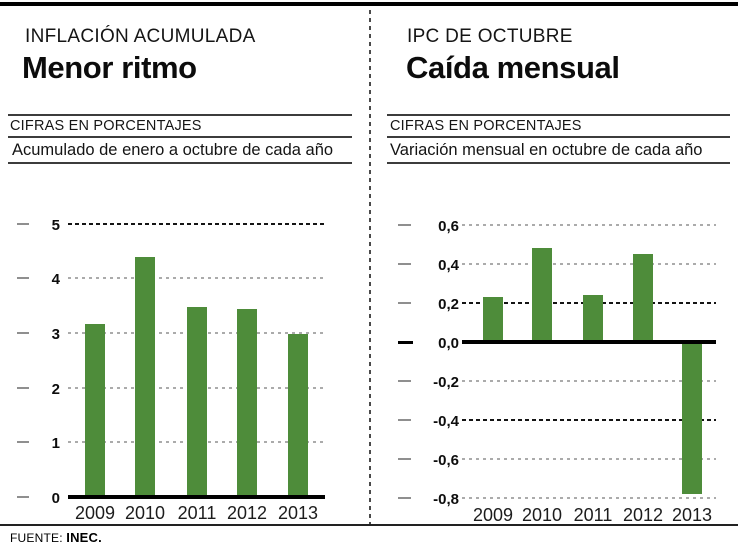  I want to click on panel-divider-dashed, so click(370, 267).